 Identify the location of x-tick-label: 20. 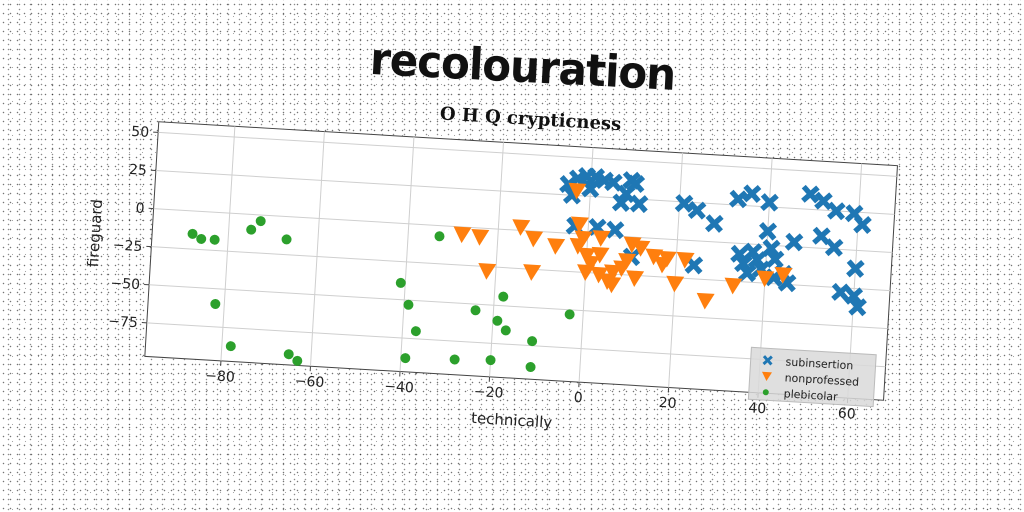
(667, 403).